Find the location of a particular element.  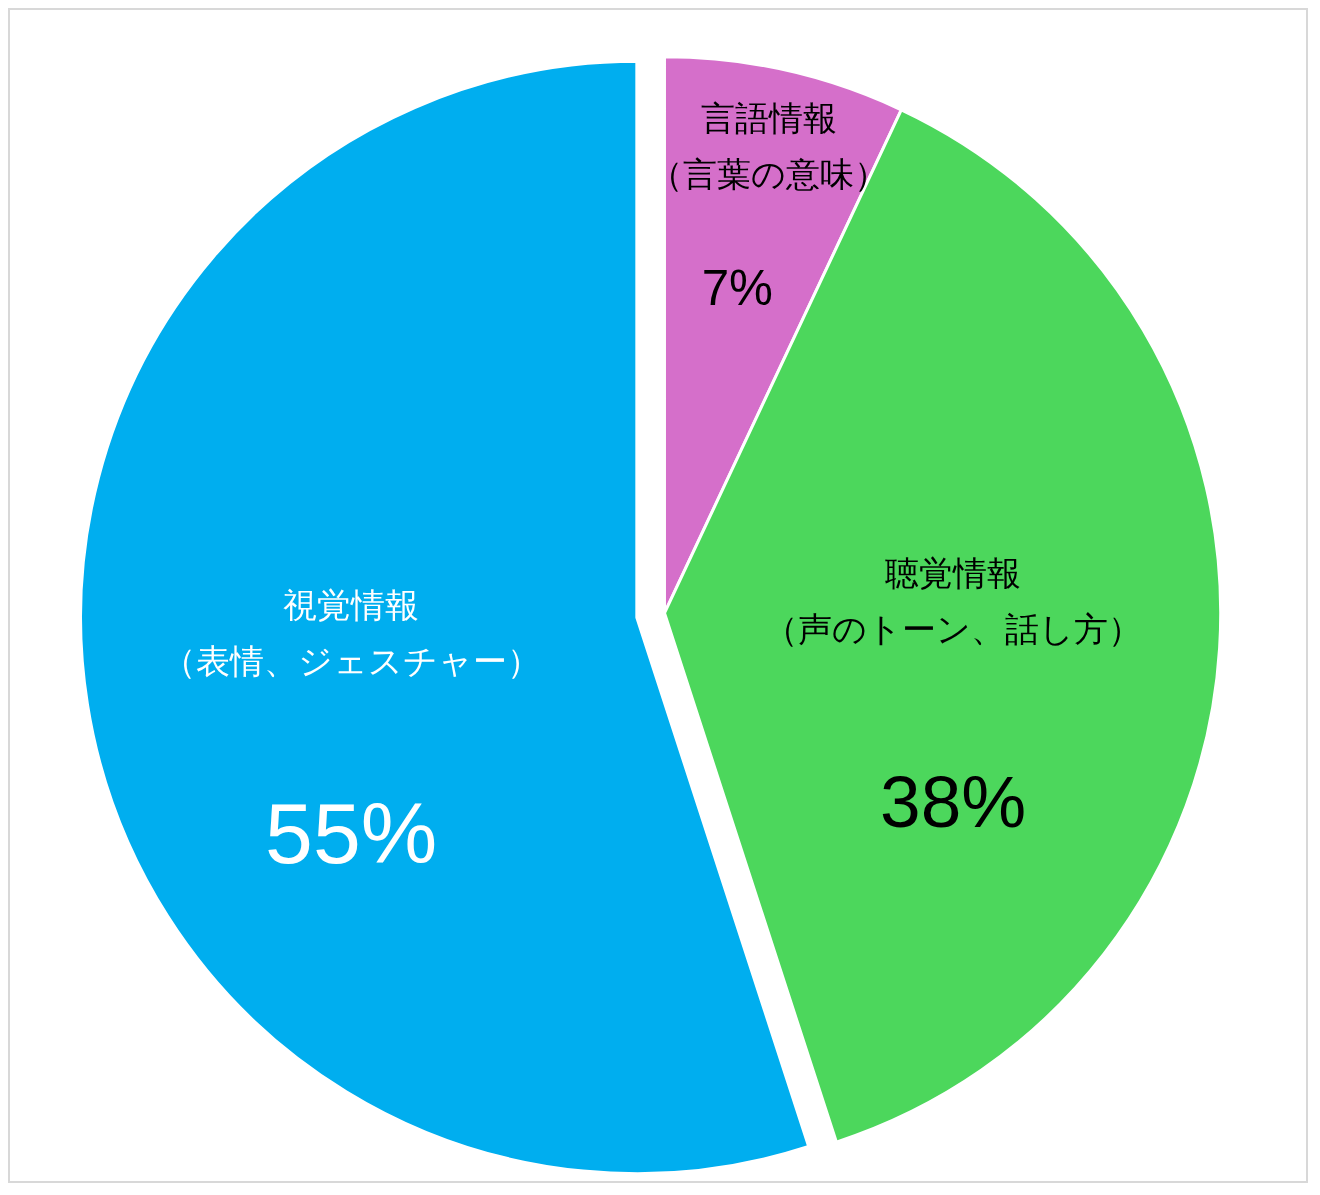

data-label: 7% is located at coordinates (737, 287).